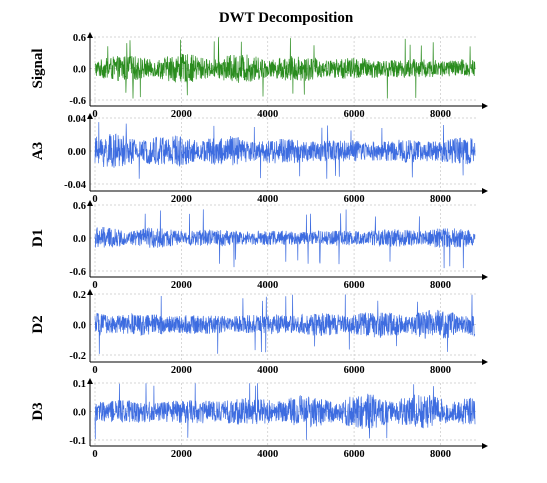 The image size is (547, 483). What do you see at coordinates (285, 411) in the screenshot?
I see `series-line-d3` at bounding box center [285, 411].